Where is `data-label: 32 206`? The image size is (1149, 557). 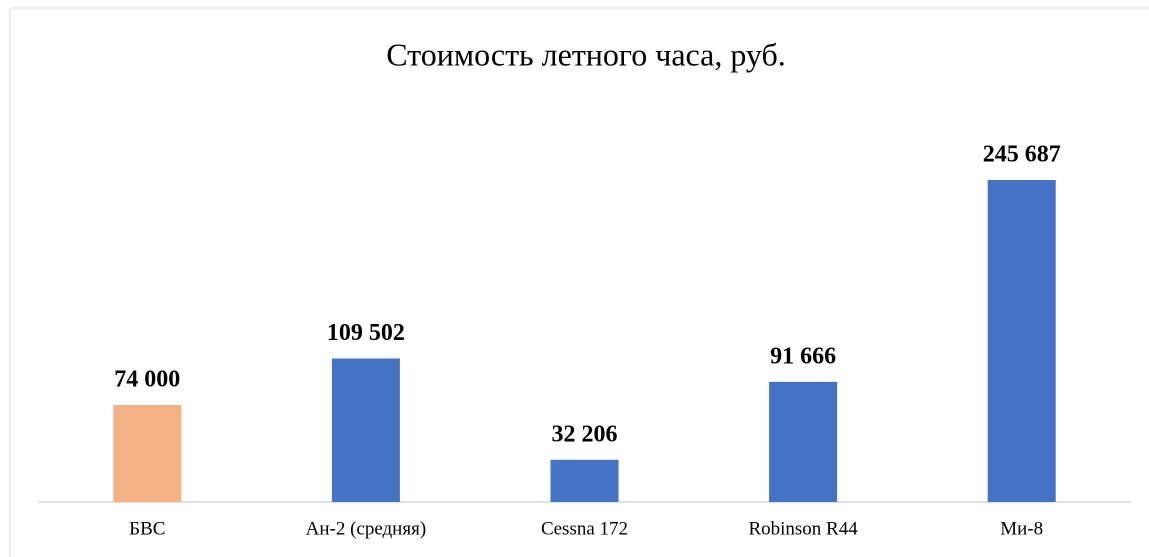
data-label: 32 206 is located at coordinates (585, 434).